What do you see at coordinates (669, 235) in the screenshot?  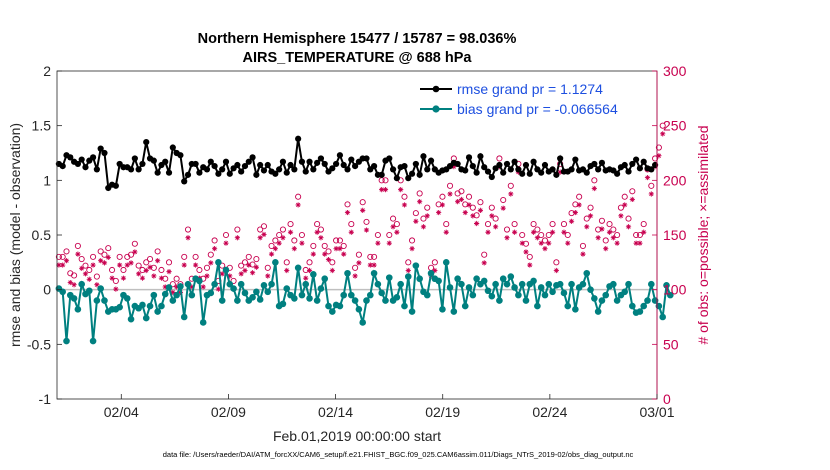 I see `y-axis-right: 0 50 100 150 200 250 300` at bounding box center [669, 235].